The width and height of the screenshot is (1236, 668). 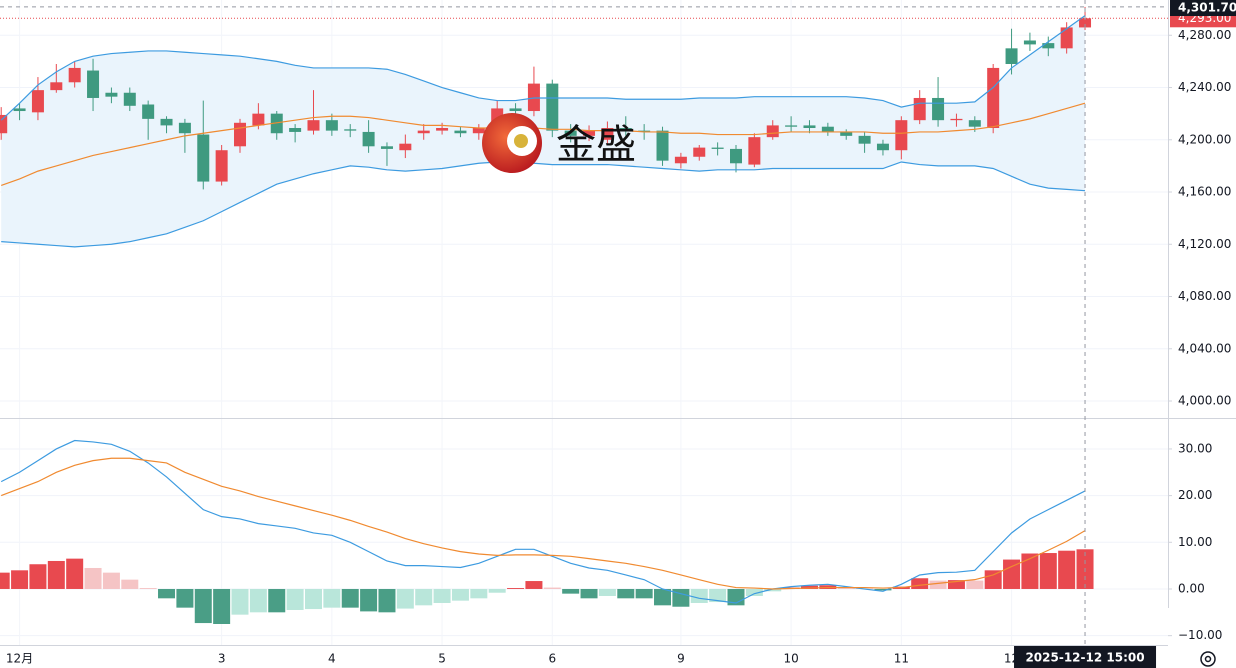 I want to click on crosshair-time-label: 2025-12-12 15:00, so click(x=1084, y=658).